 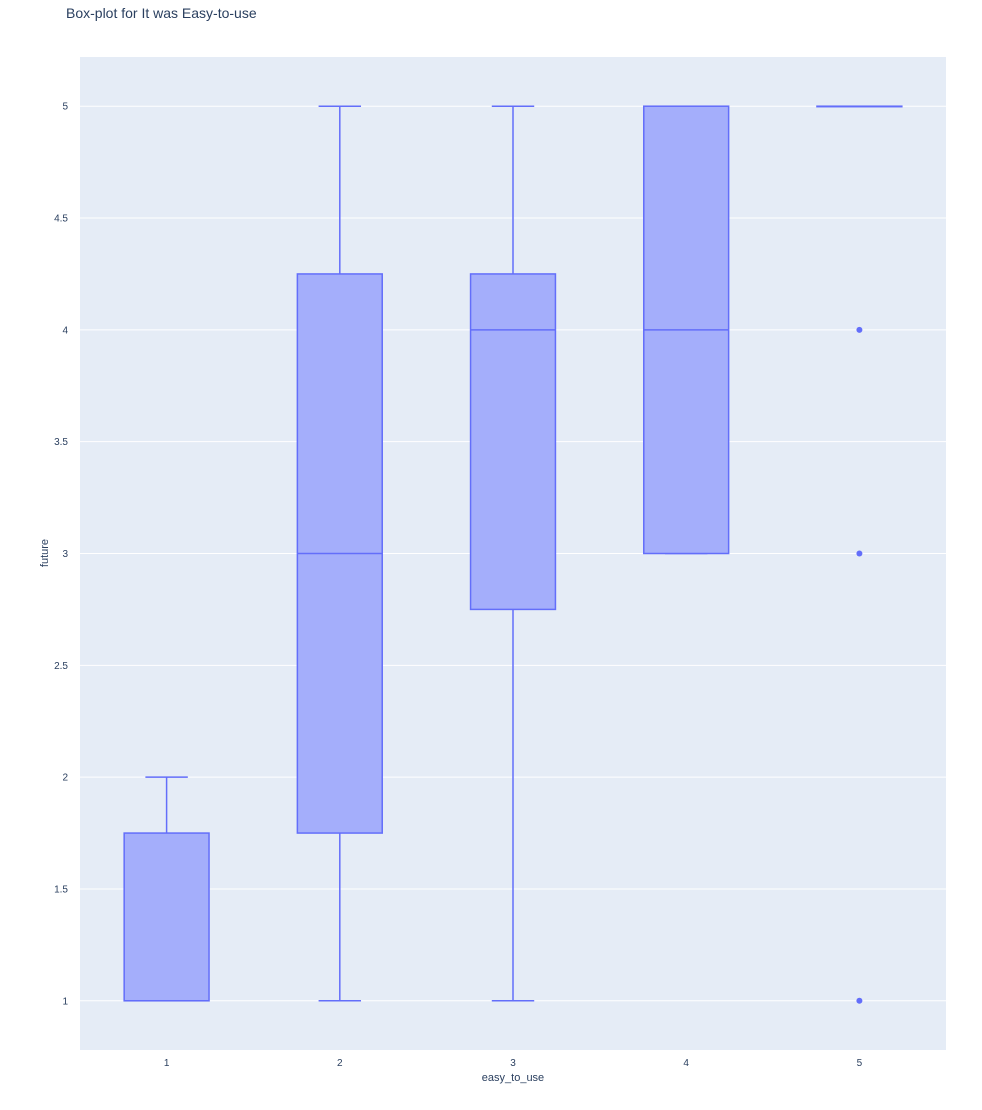 What do you see at coordinates (65, 107) in the screenshot?
I see `y-tick-label: 5` at bounding box center [65, 107].